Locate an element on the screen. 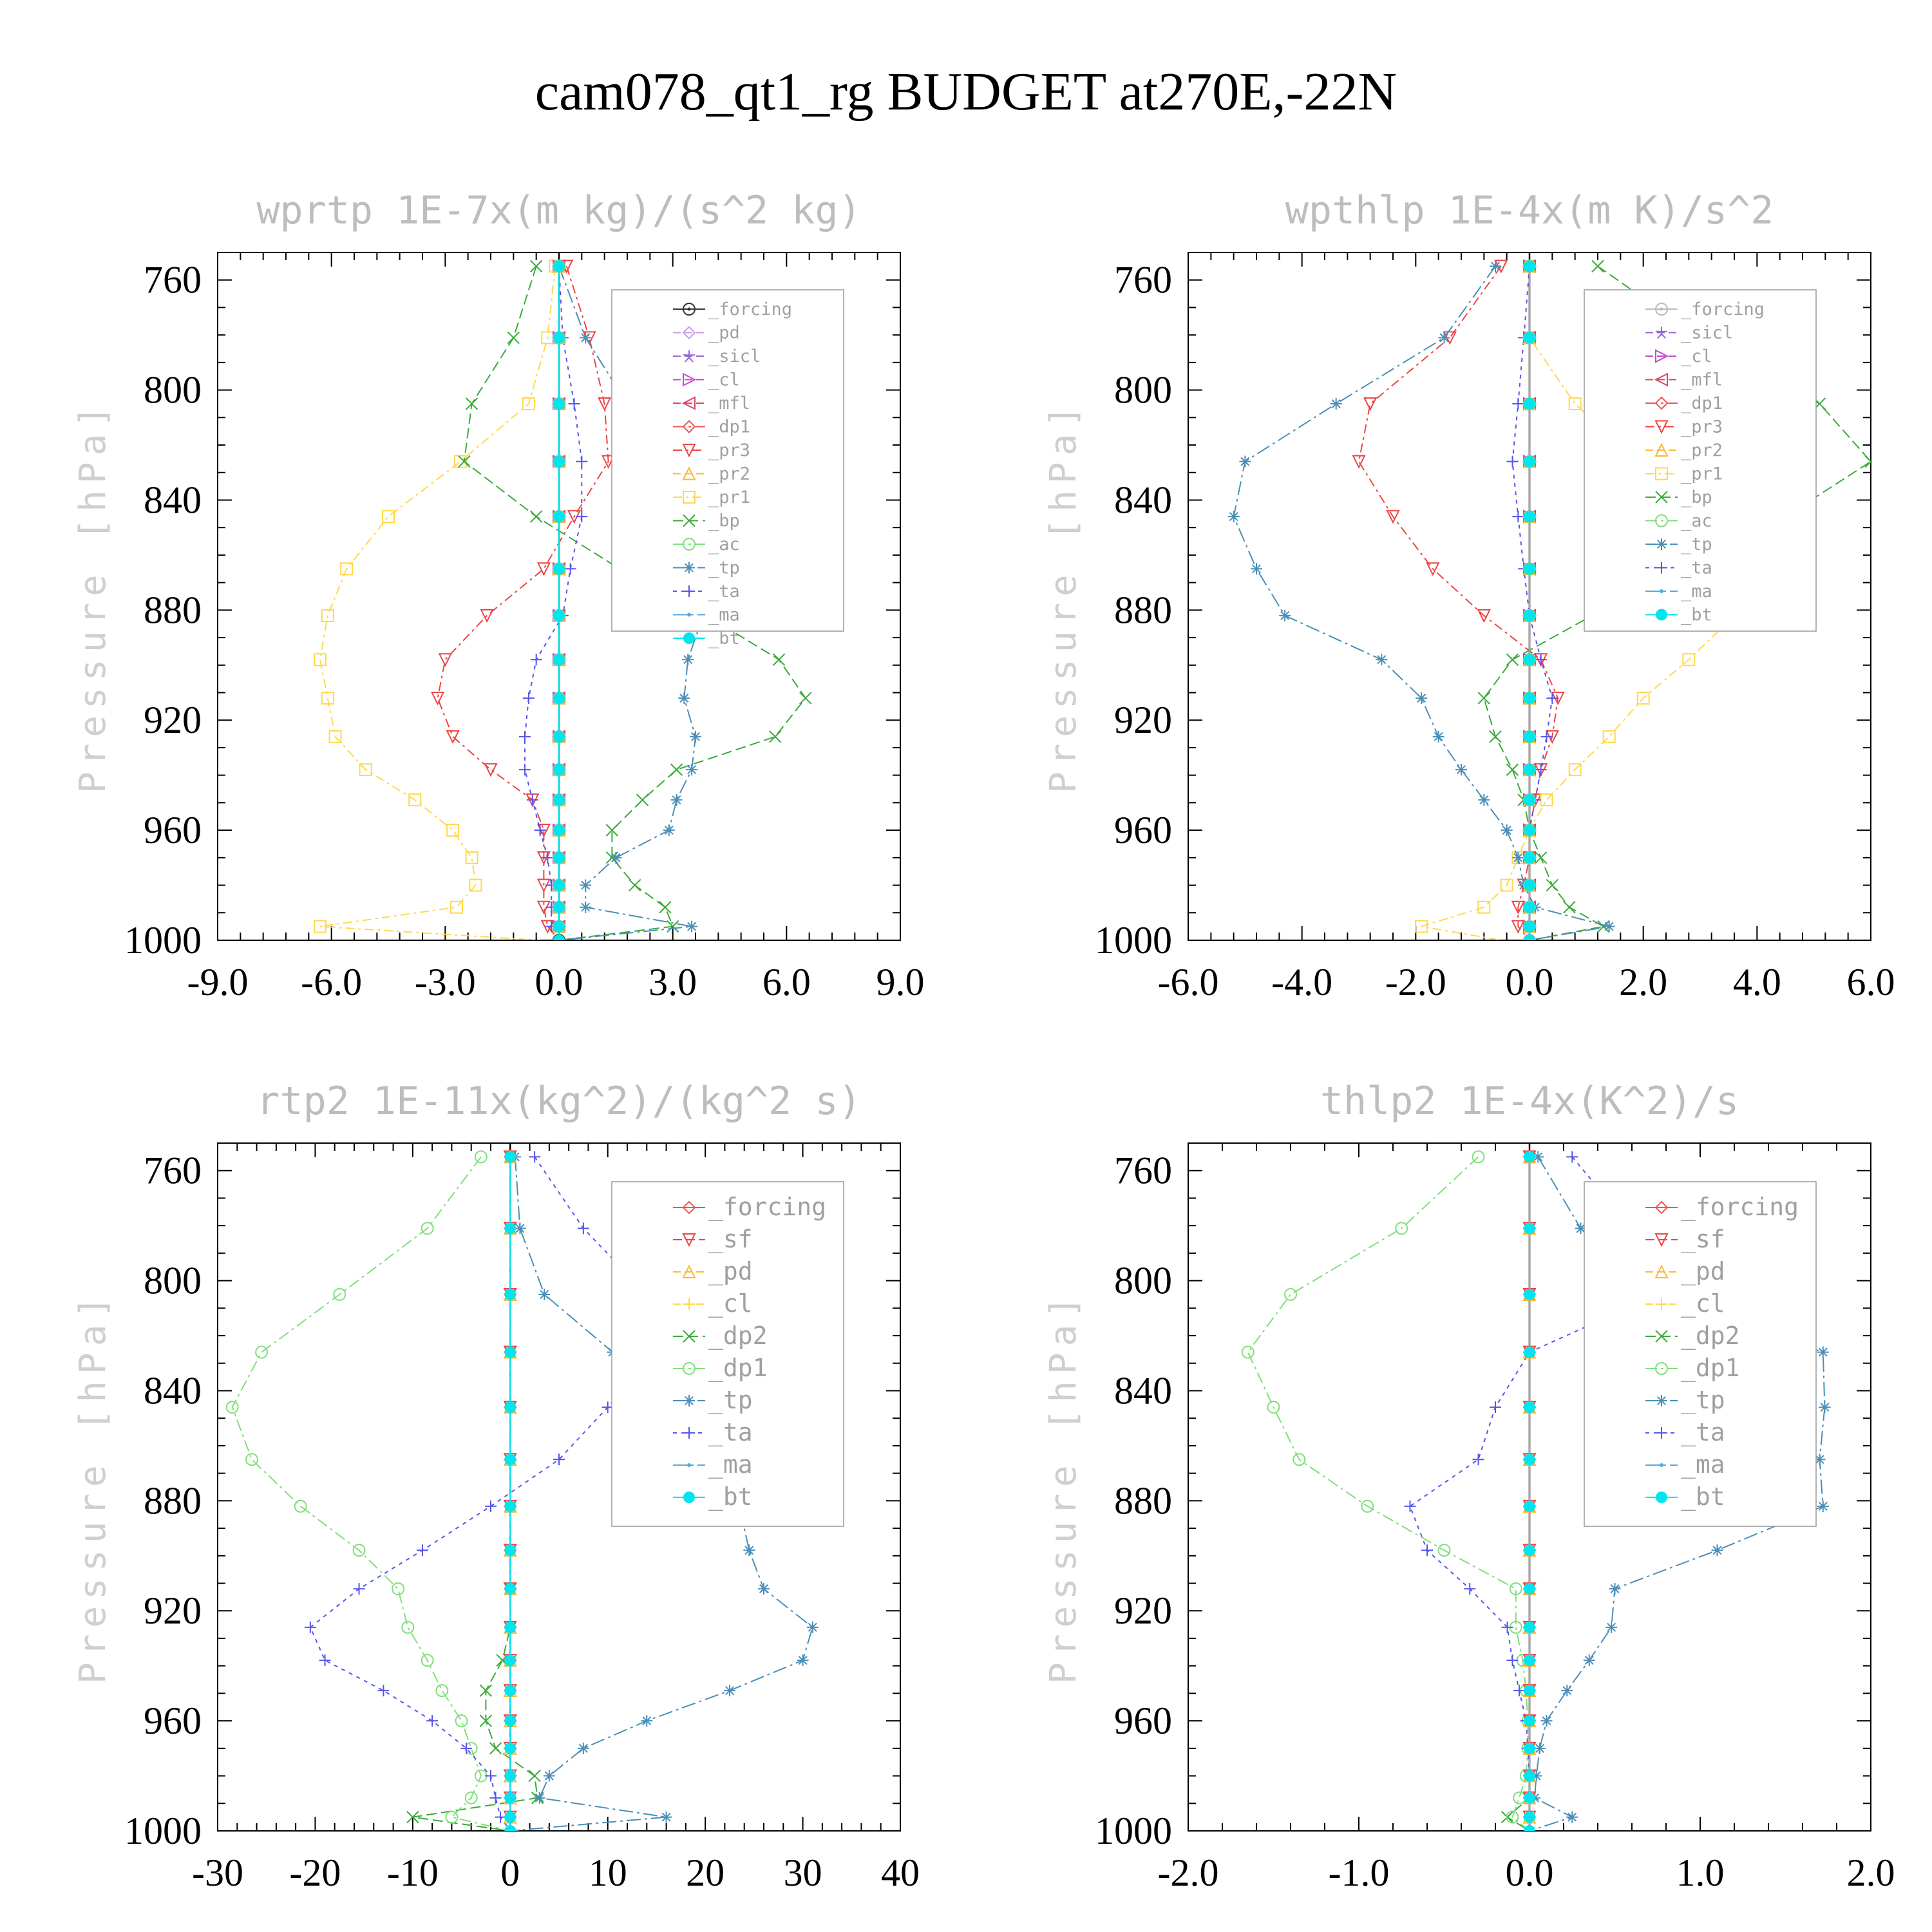 The width and height of the screenshot is (1932, 1932). x-tick-label: 0.0 is located at coordinates (1530, 1873).